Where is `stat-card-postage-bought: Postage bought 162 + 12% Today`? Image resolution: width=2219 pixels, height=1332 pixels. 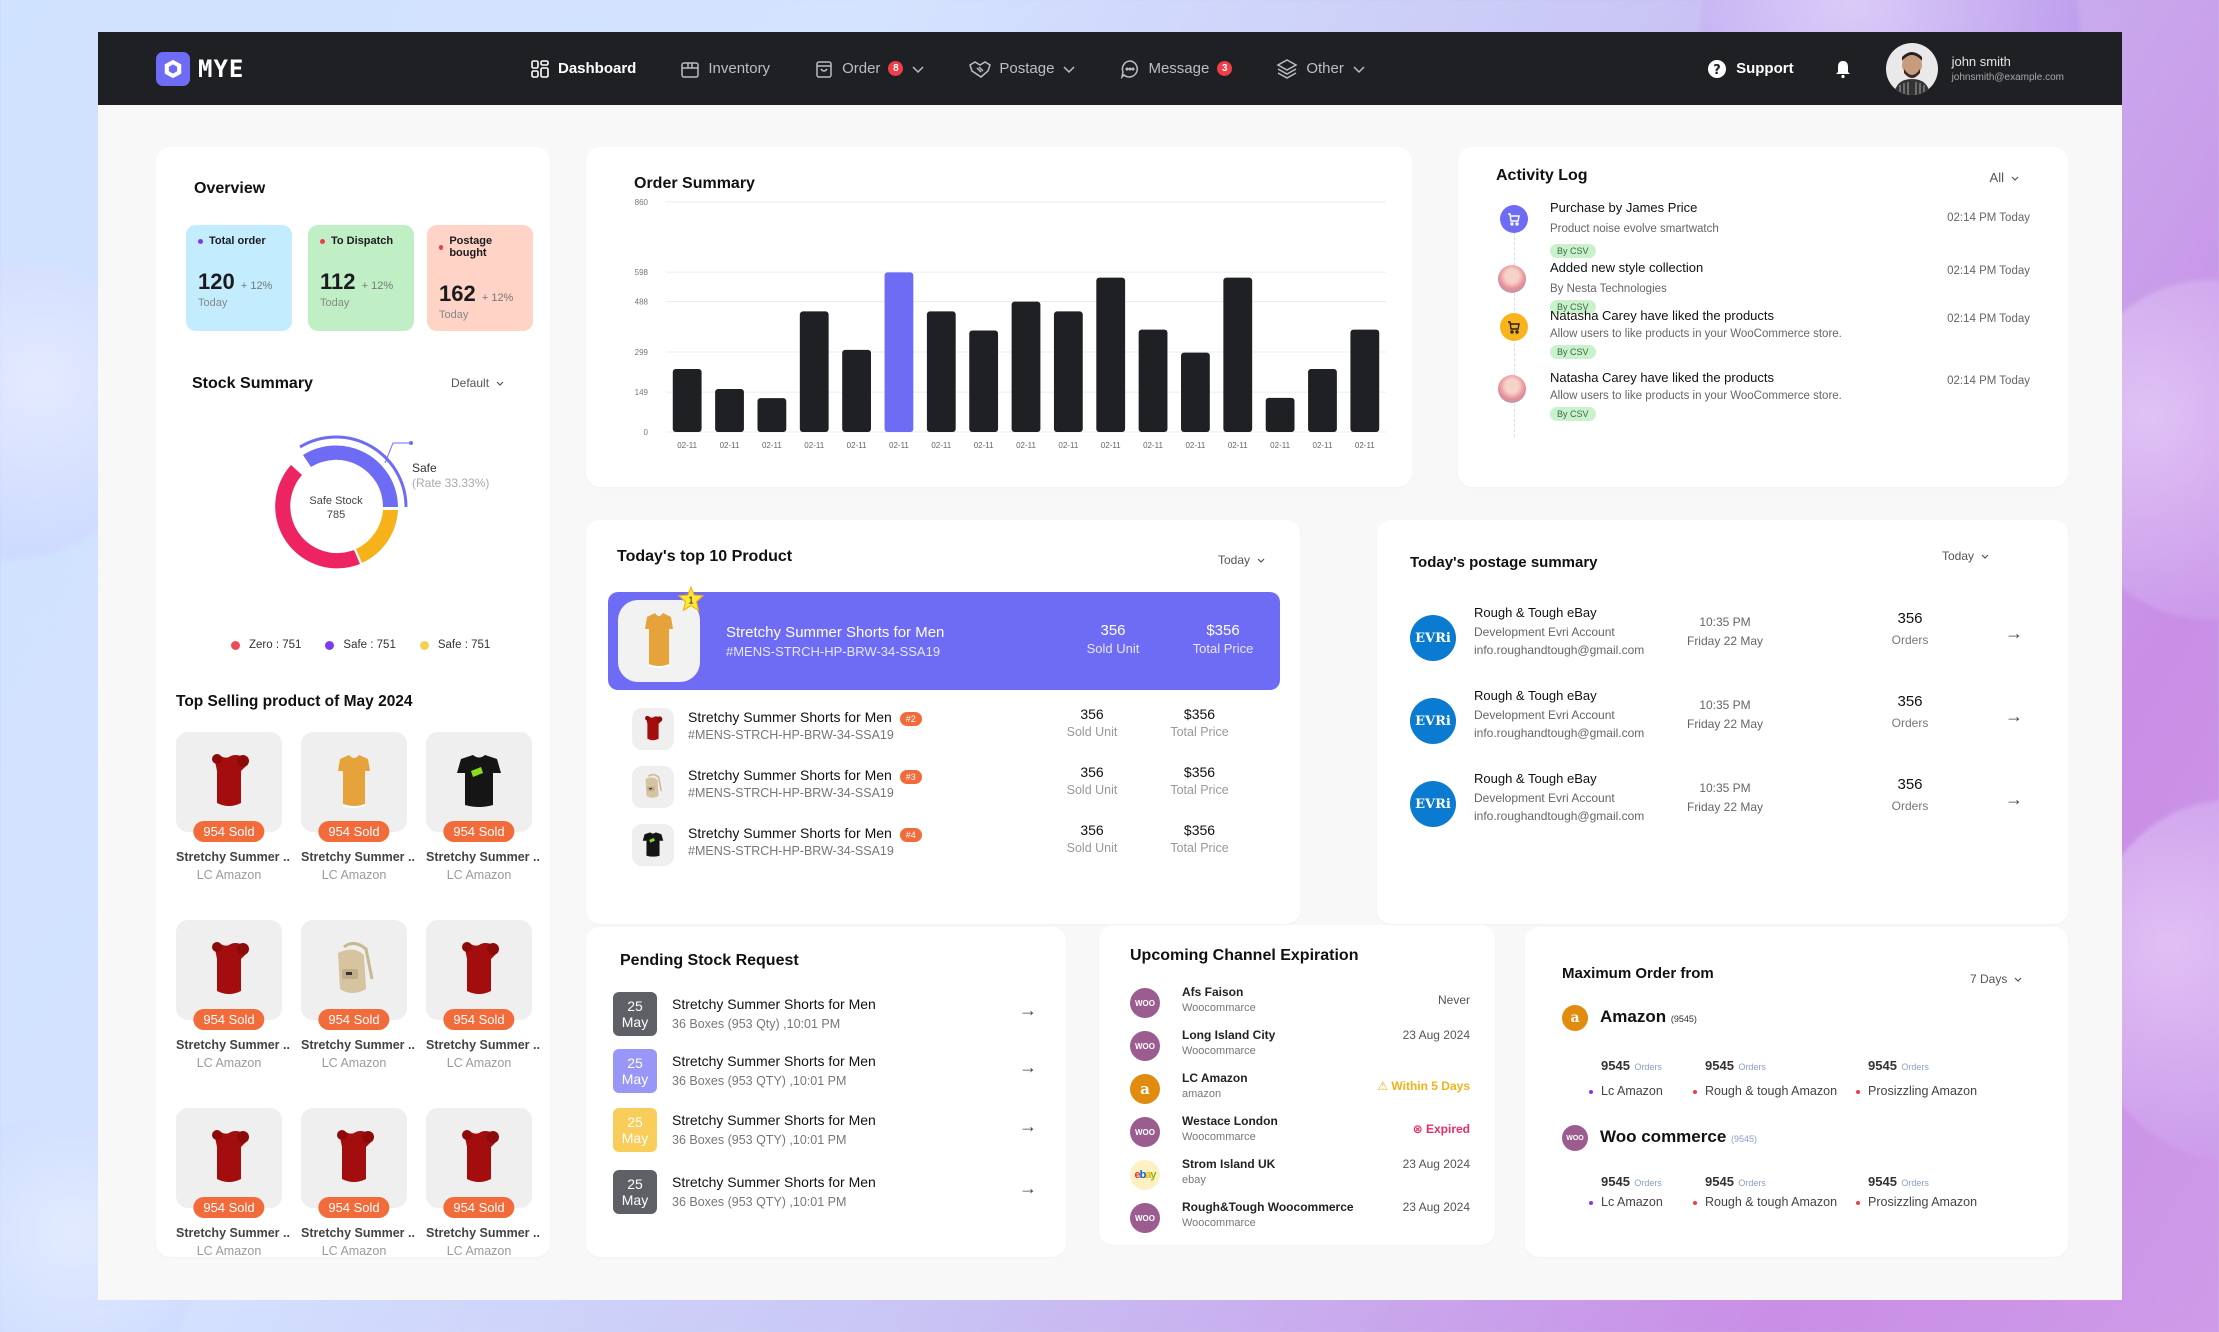
stat-card-postage-bought: Postage bought 162 + 12% Today is located at coordinates (480, 278).